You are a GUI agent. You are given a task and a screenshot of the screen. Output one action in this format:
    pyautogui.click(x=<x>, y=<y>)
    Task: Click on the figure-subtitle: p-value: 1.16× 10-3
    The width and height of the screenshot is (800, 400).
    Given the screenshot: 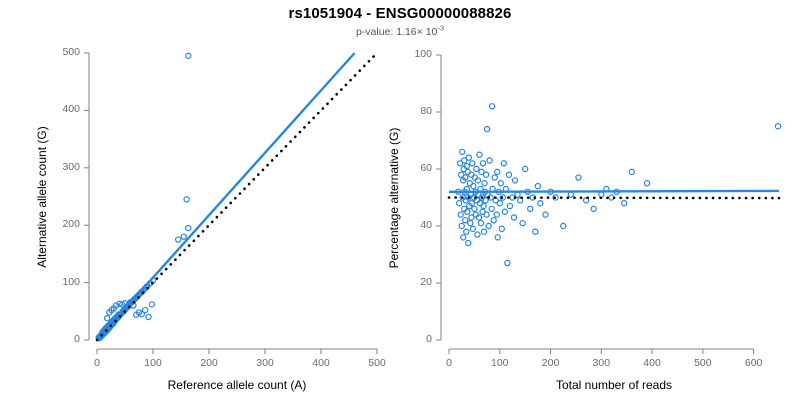 What is the action you would take?
    pyautogui.click(x=400, y=30)
    